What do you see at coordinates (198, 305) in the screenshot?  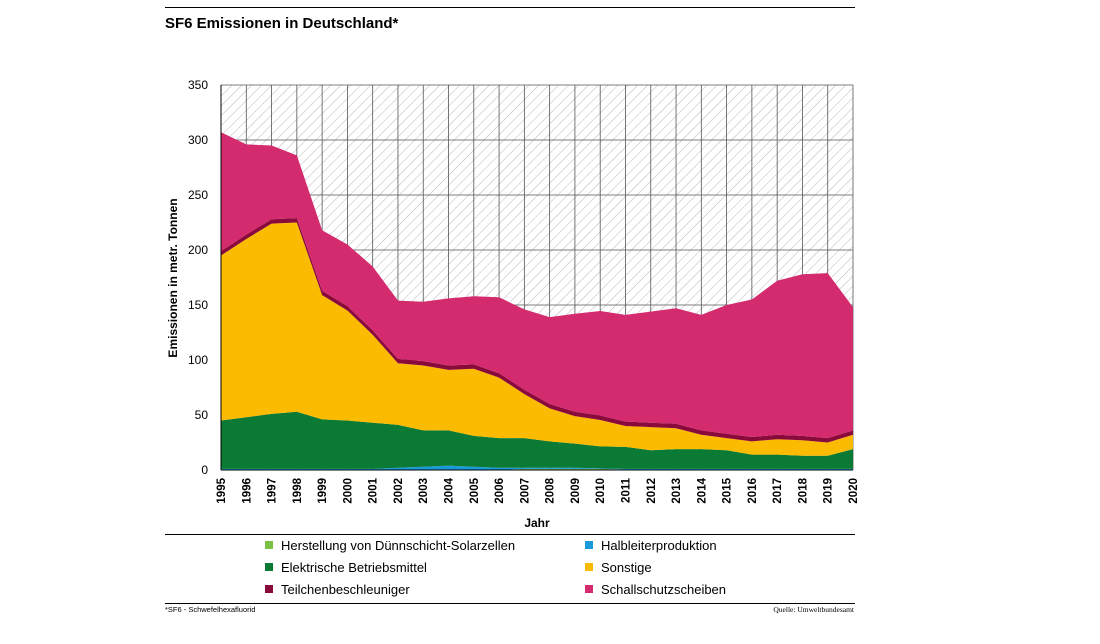 I see `y-tick-label: 150` at bounding box center [198, 305].